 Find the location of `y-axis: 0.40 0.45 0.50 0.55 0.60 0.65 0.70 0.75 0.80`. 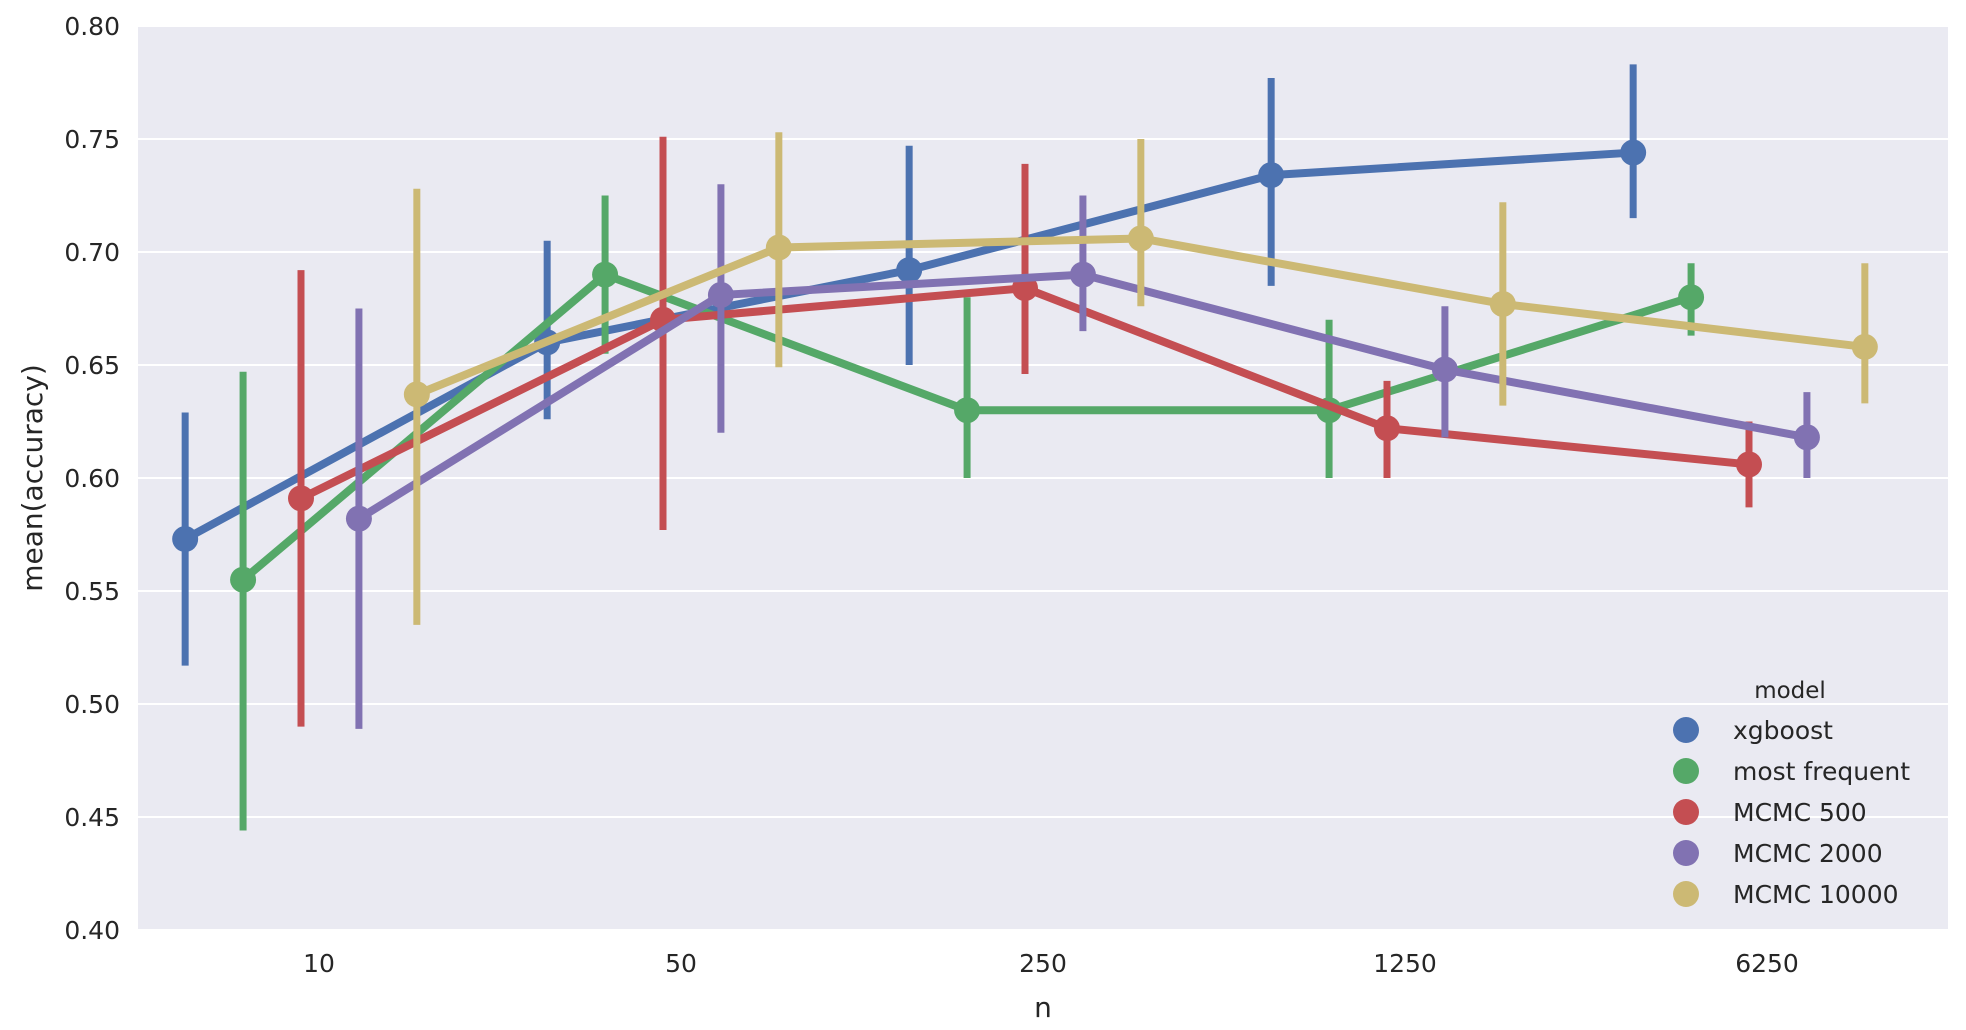

y-axis: 0.40 0.45 0.50 0.55 0.60 0.65 0.70 0.75 0.80 is located at coordinates (92, 478).